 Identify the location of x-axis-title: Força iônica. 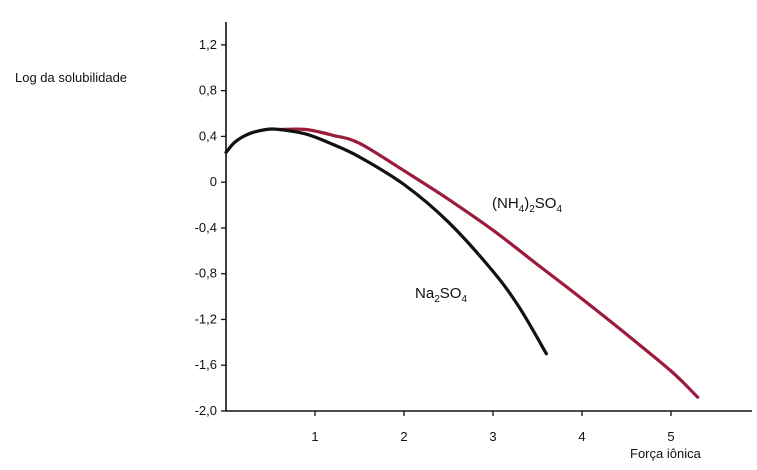
(666, 453).